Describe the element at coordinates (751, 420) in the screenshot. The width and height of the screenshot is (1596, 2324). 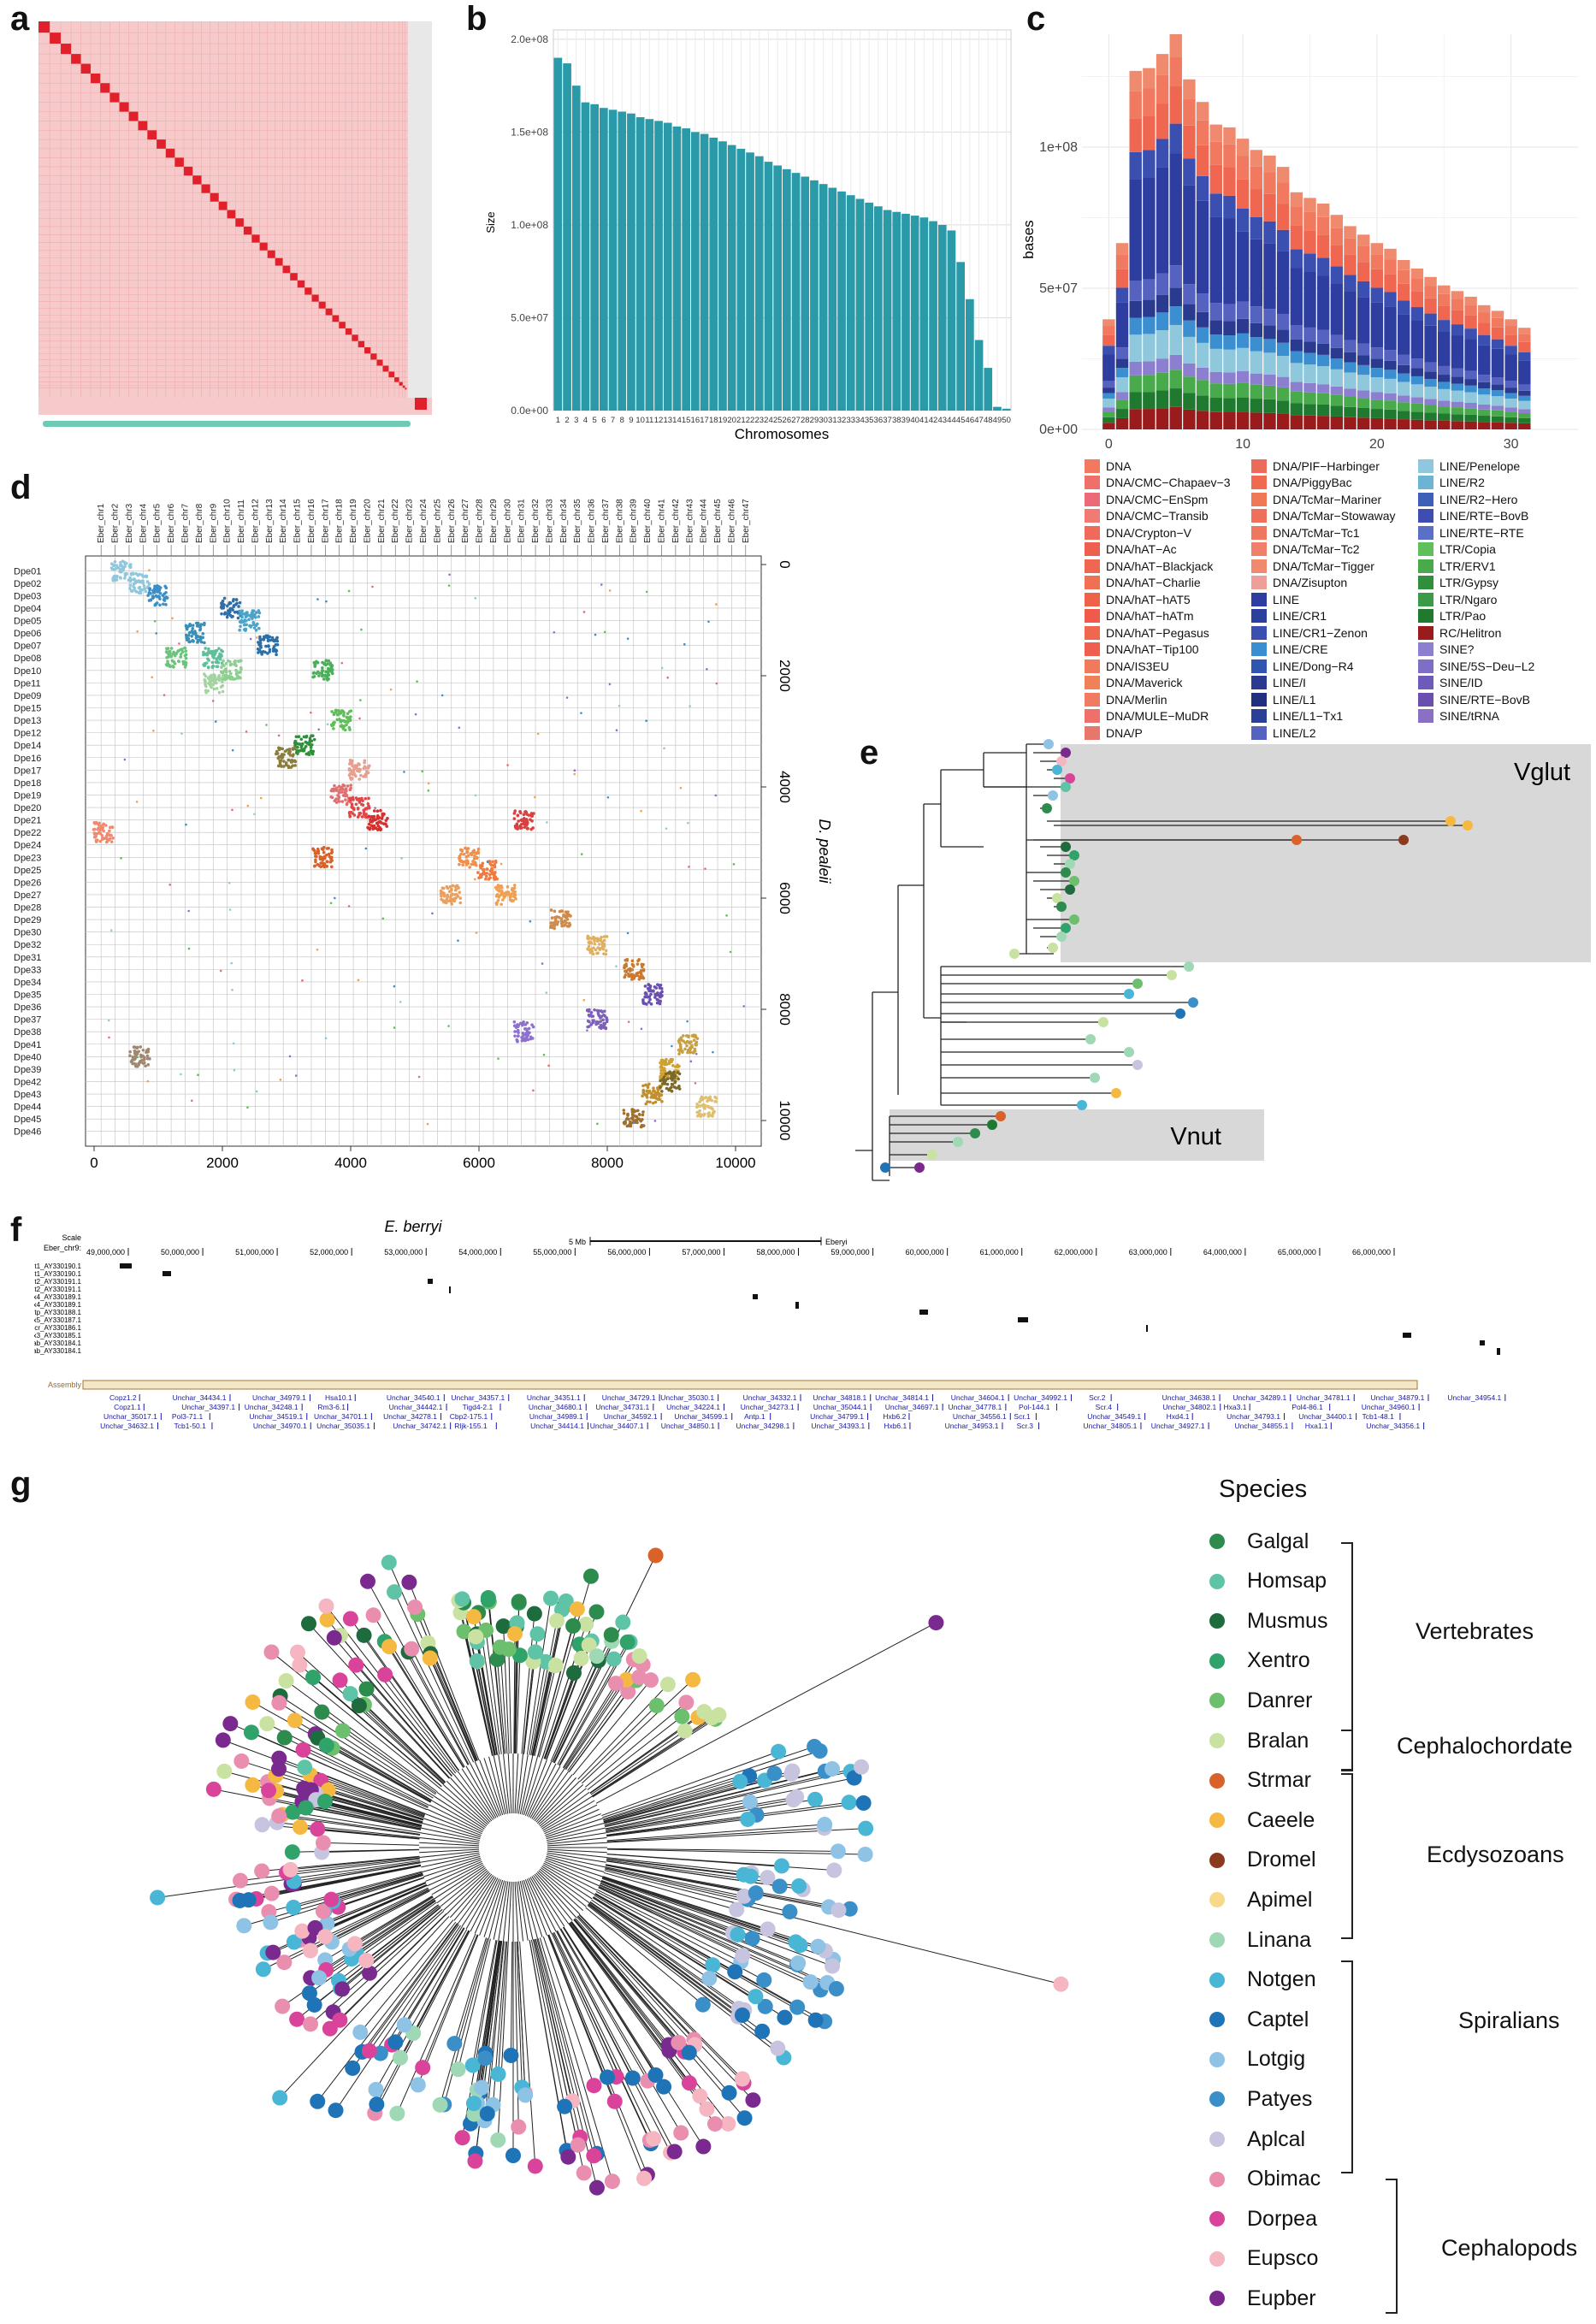
I see `b-x-tick-label: 22` at that location.